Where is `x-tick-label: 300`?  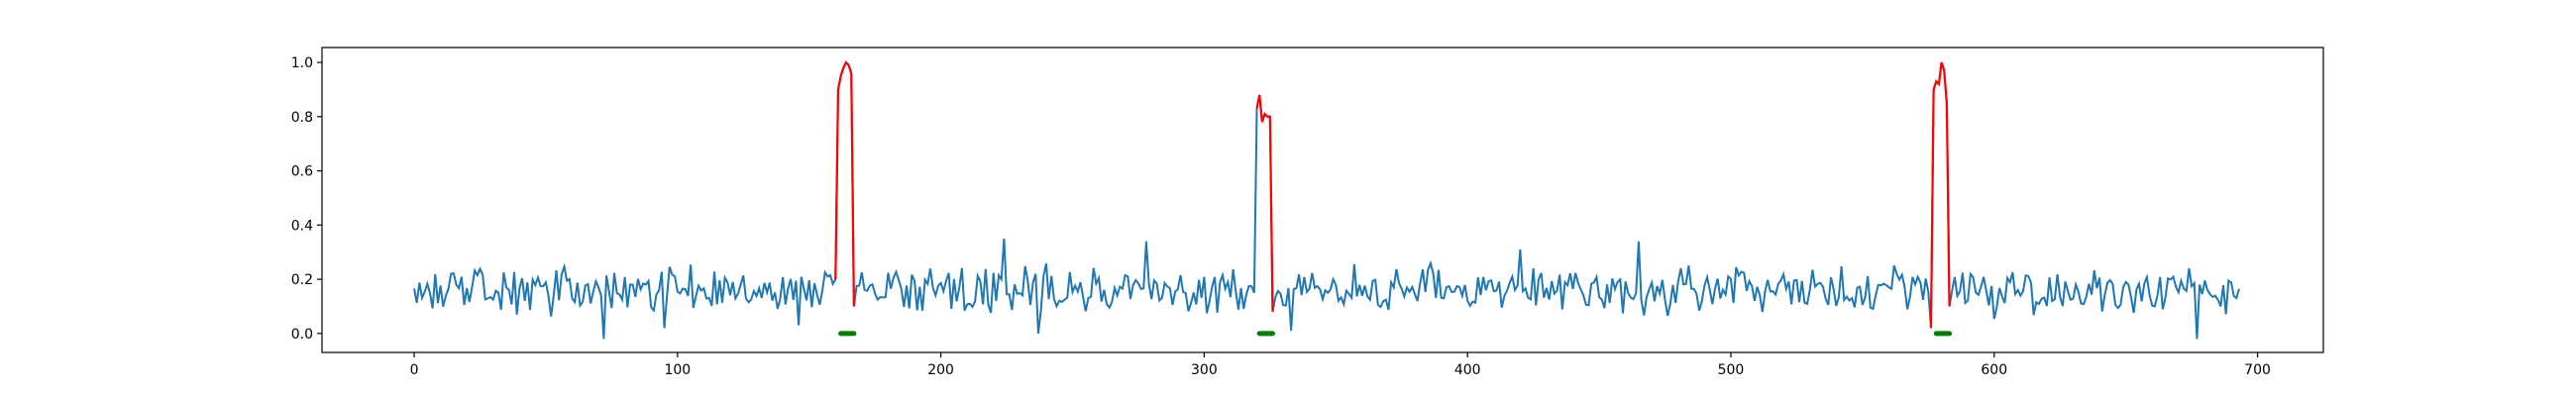
x-tick-label: 300 is located at coordinates (1204, 370).